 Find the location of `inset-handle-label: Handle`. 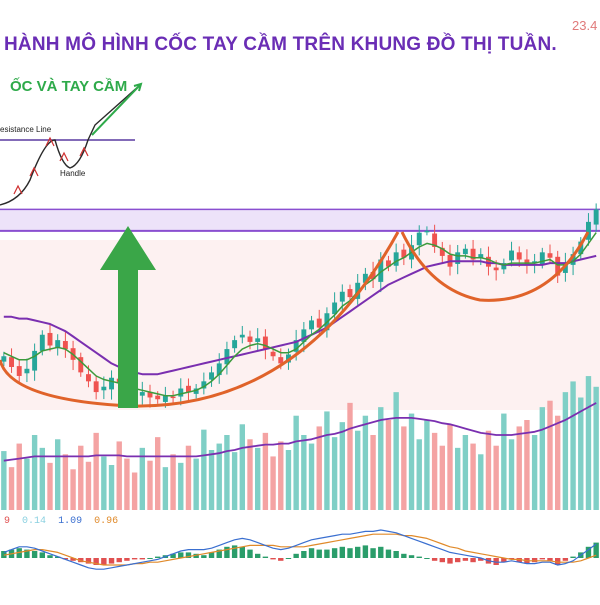

inset-handle-label: Handle is located at coordinates (73, 173).